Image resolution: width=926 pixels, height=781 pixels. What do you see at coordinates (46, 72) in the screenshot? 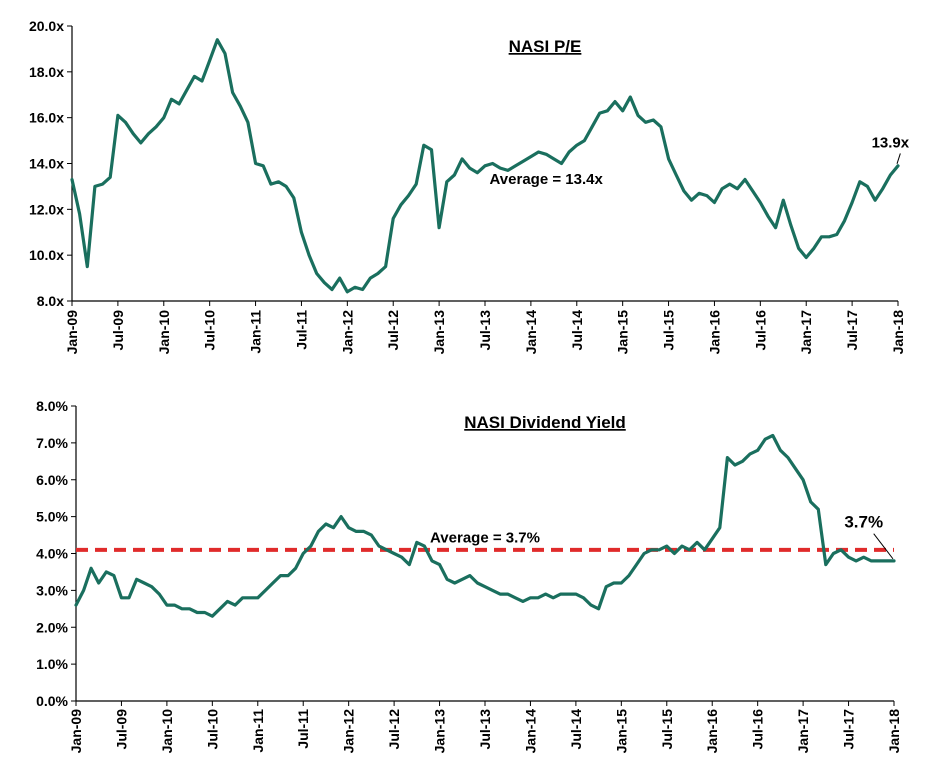
I see `y-tick-label: 18.0x` at bounding box center [46, 72].